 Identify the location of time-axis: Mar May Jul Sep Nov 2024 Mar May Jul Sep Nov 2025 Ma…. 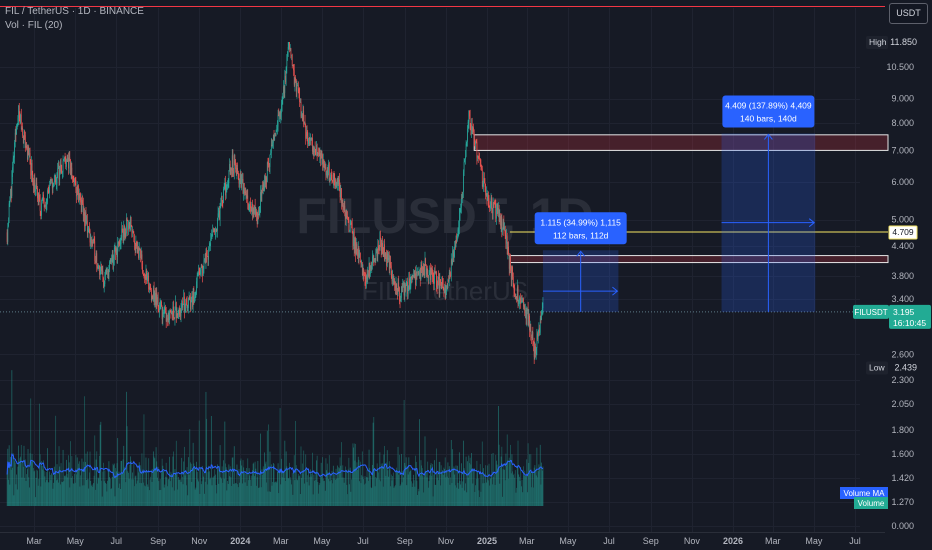
(443, 541).